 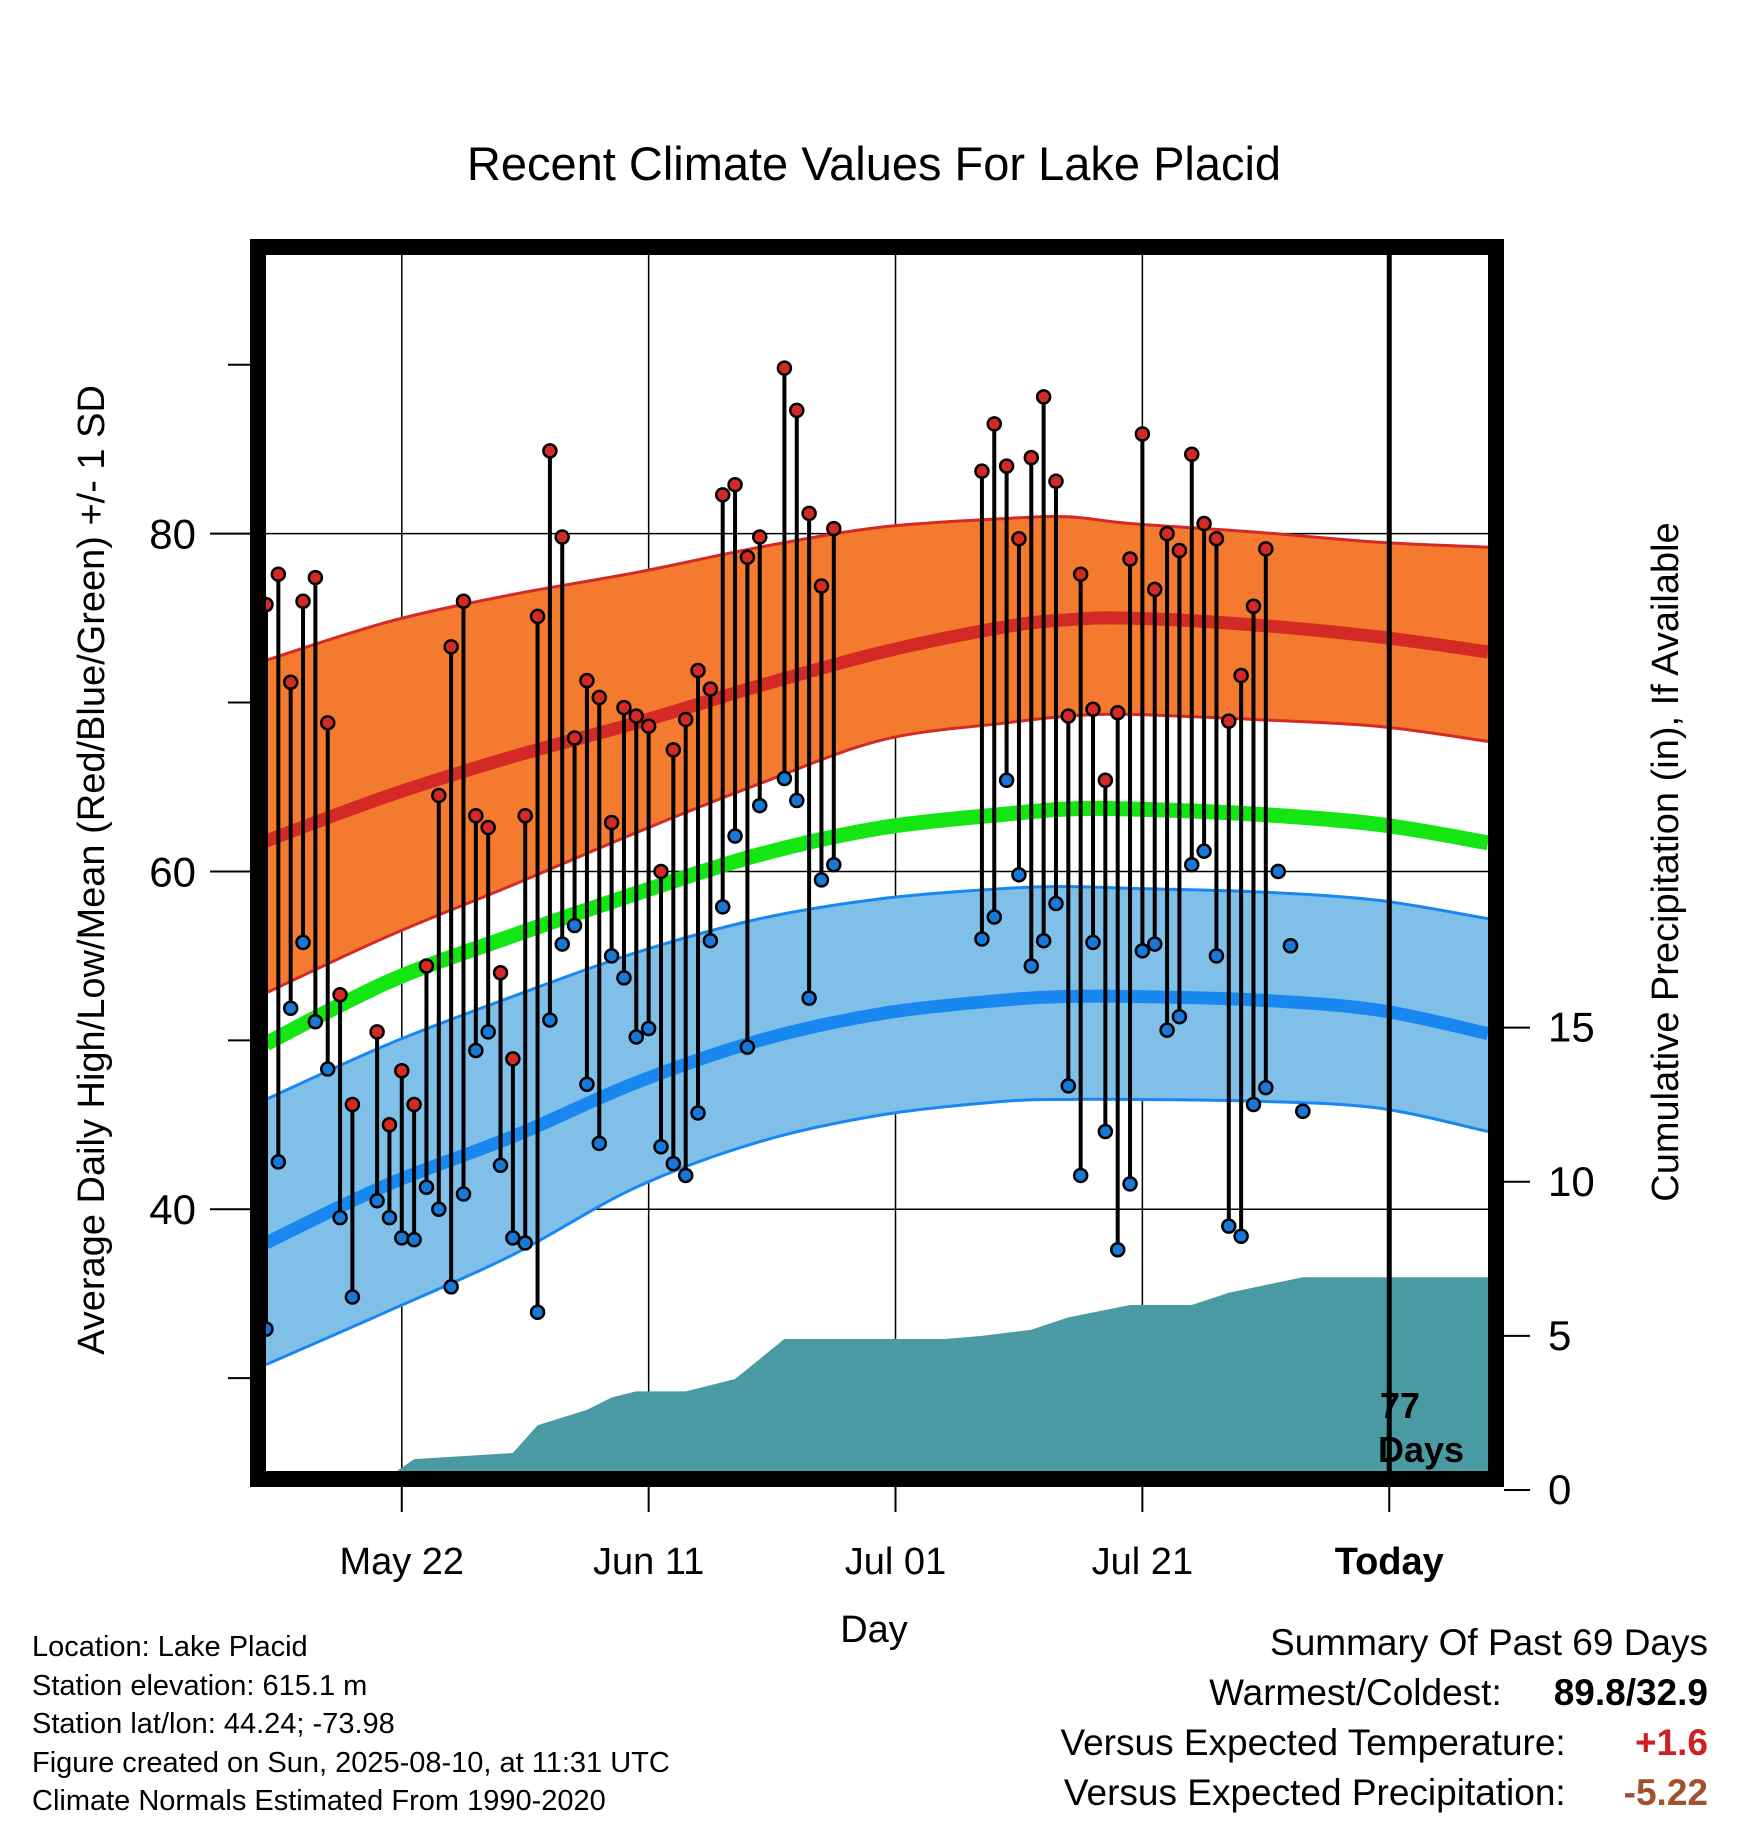 What do you see at coordinates (648, 1562) in the screenshot?
I see `x-tick-label: Jun 11` at bounding box center [648, 1562].